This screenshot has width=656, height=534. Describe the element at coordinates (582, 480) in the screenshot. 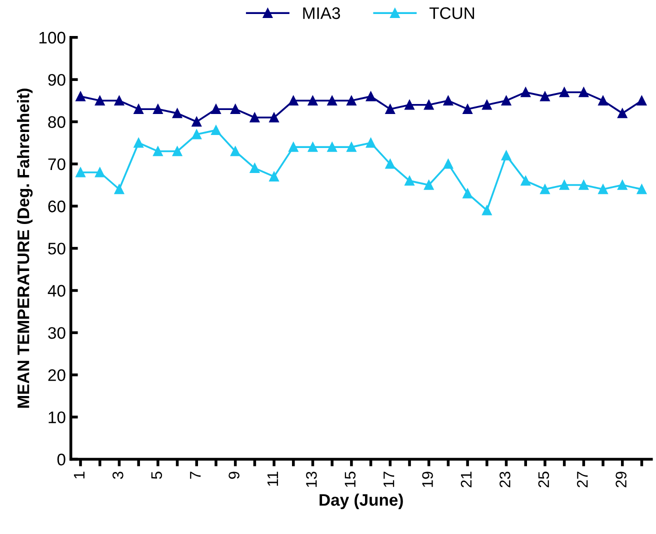

I see `x-tick-label: 27` at that location.